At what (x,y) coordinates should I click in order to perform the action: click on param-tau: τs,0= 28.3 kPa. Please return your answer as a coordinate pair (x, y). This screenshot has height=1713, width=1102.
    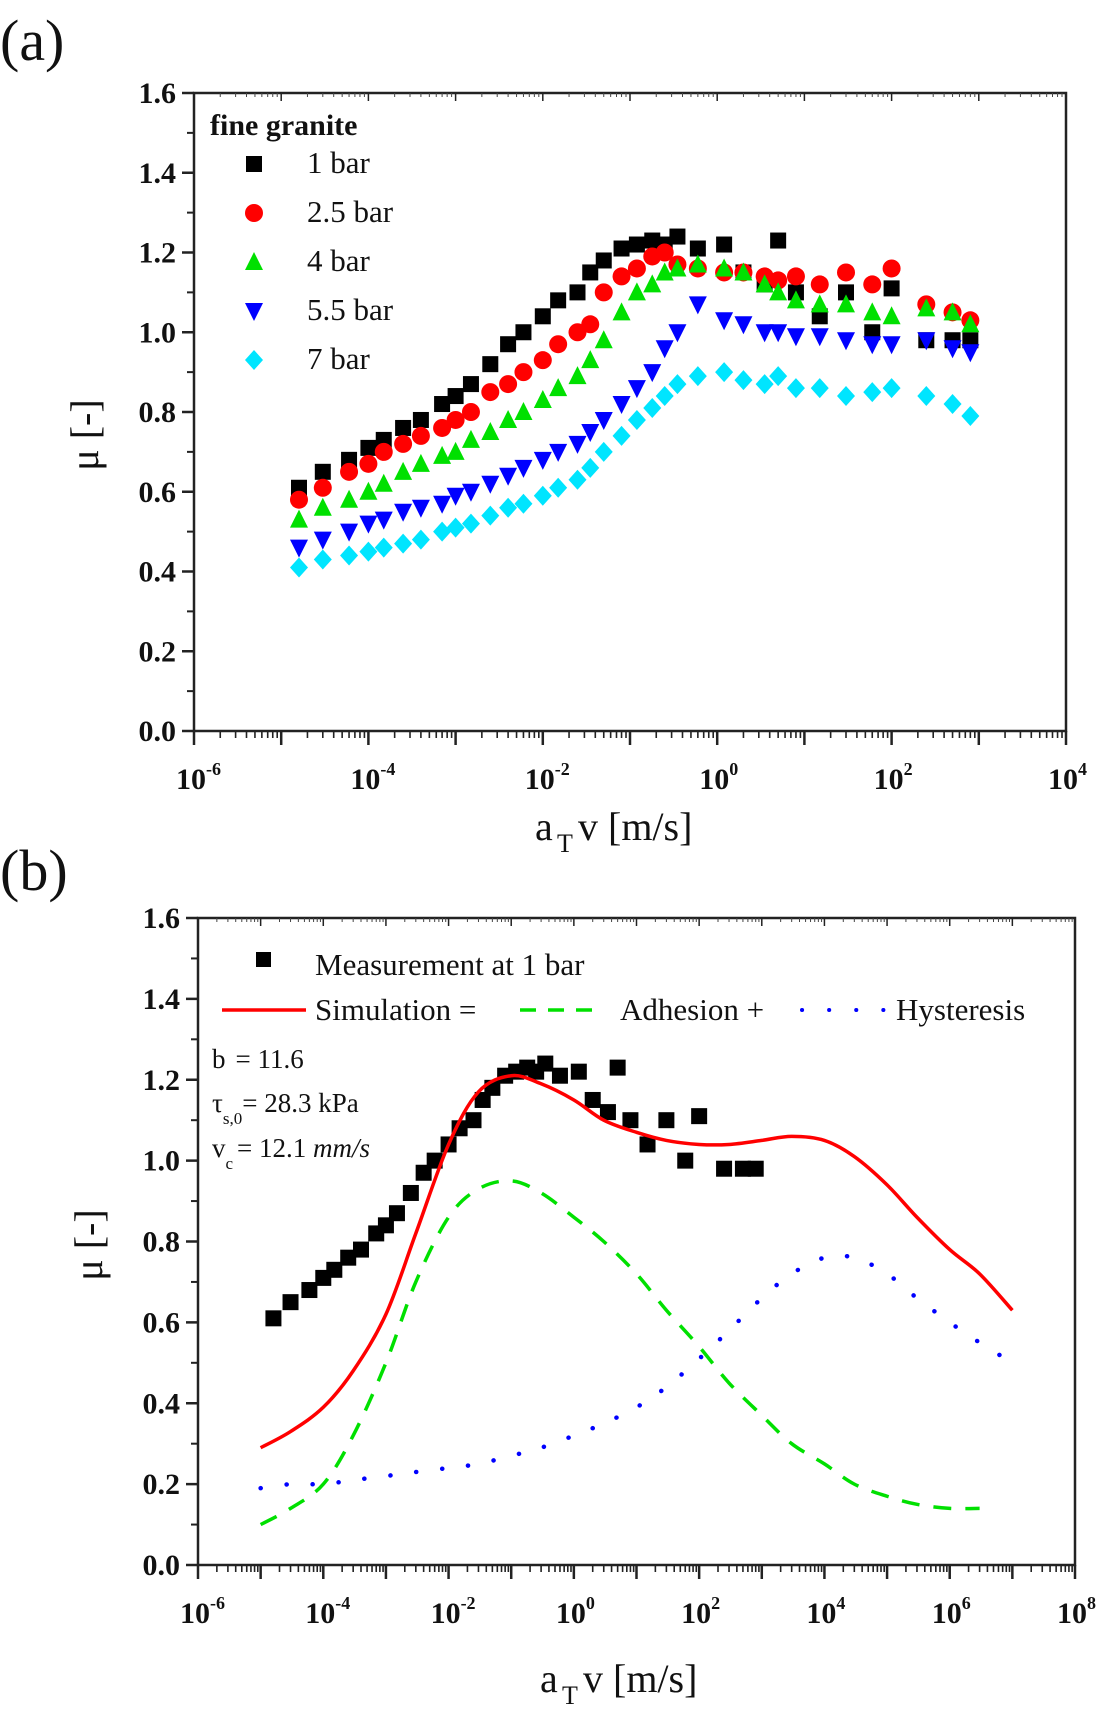
    Looking at the image, I should click on (285, 1108).